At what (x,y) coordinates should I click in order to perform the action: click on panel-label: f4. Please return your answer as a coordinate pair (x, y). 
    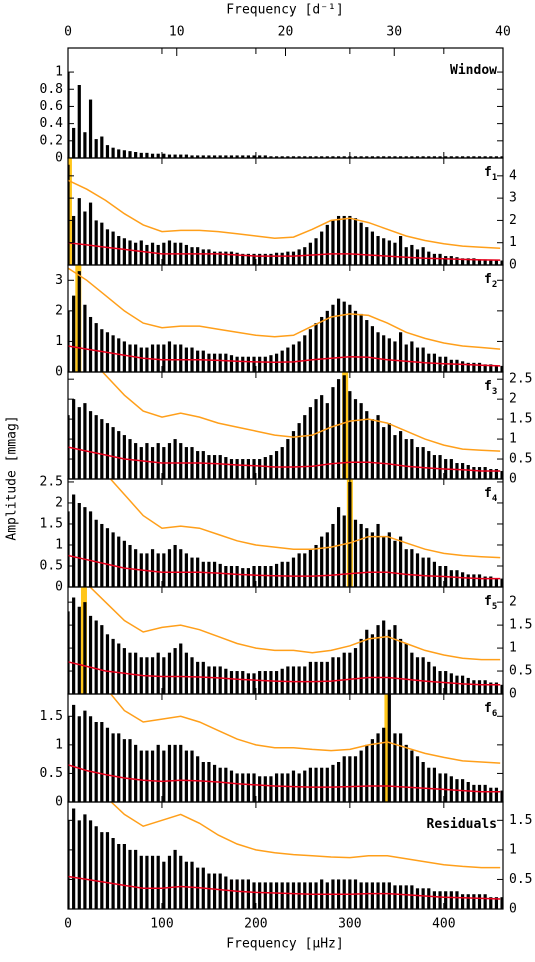
    Looking at the image, I should click on (491, 495).